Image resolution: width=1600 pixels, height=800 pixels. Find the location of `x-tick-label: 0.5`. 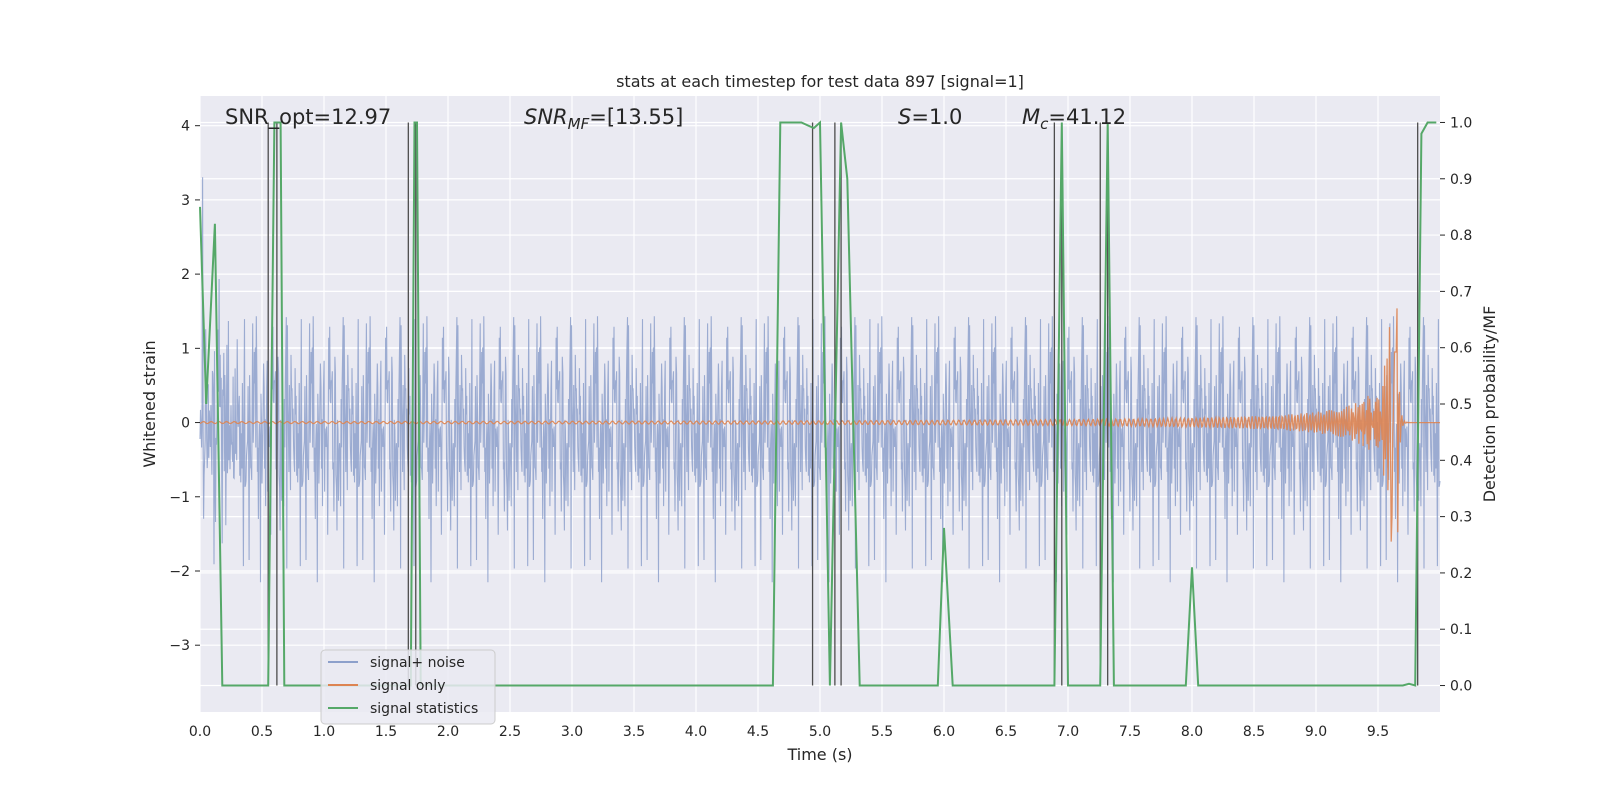

x-tick-label: 0.5 is located at coordinates (262, 732).